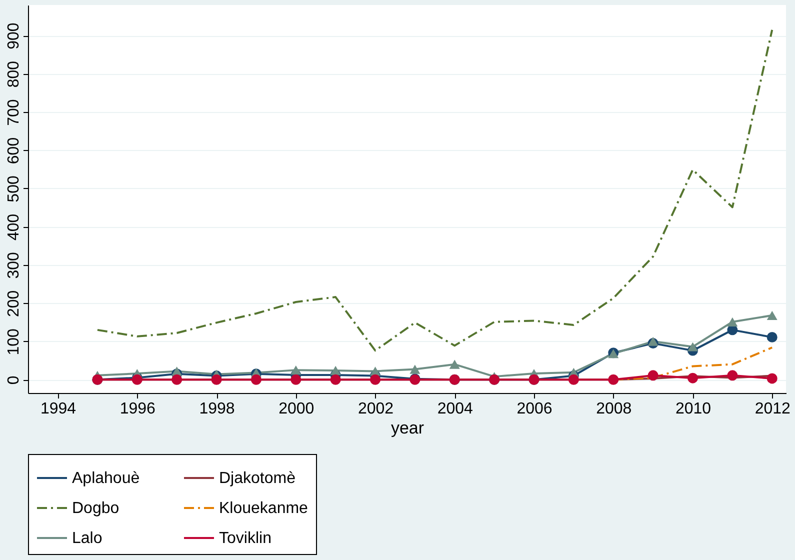  I want to click on y-tick-label: 100, so click(14, 342).